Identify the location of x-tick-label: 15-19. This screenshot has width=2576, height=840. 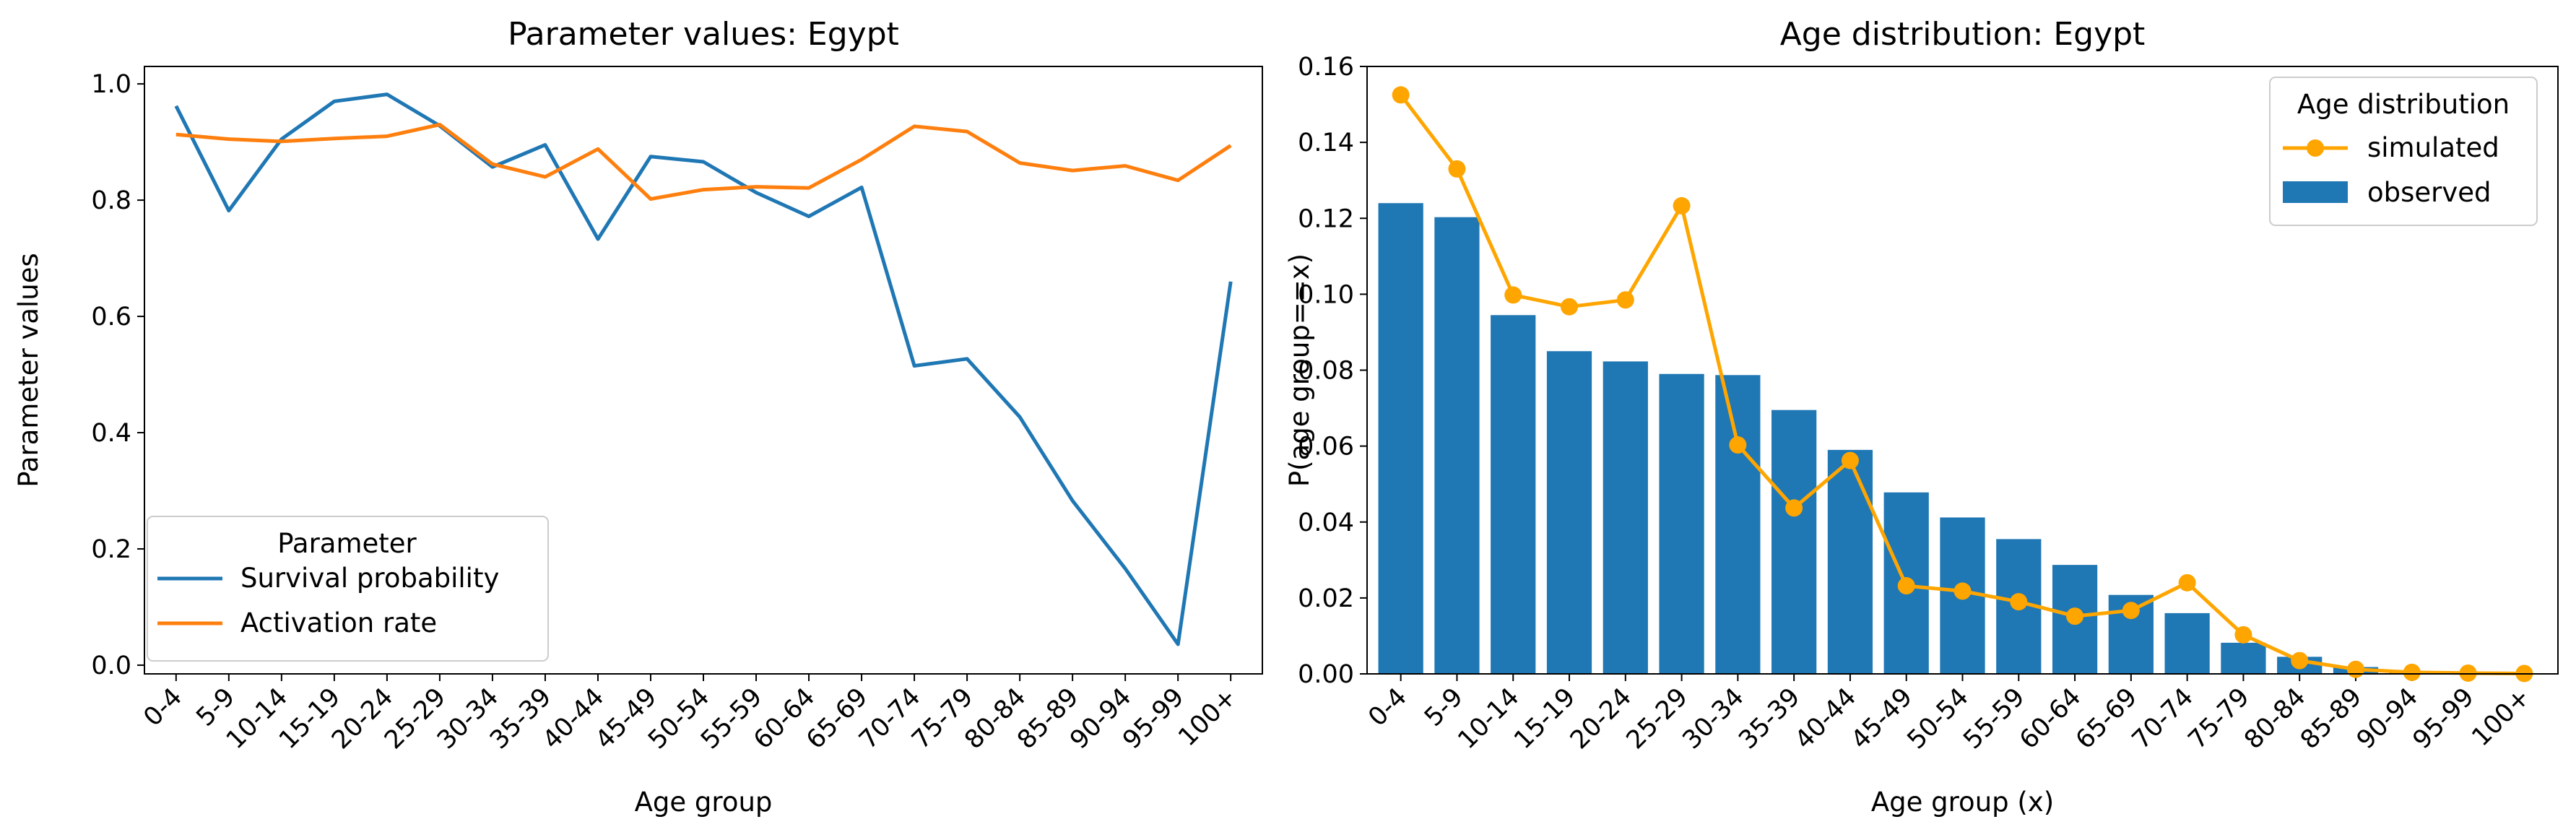
(1545, 719).